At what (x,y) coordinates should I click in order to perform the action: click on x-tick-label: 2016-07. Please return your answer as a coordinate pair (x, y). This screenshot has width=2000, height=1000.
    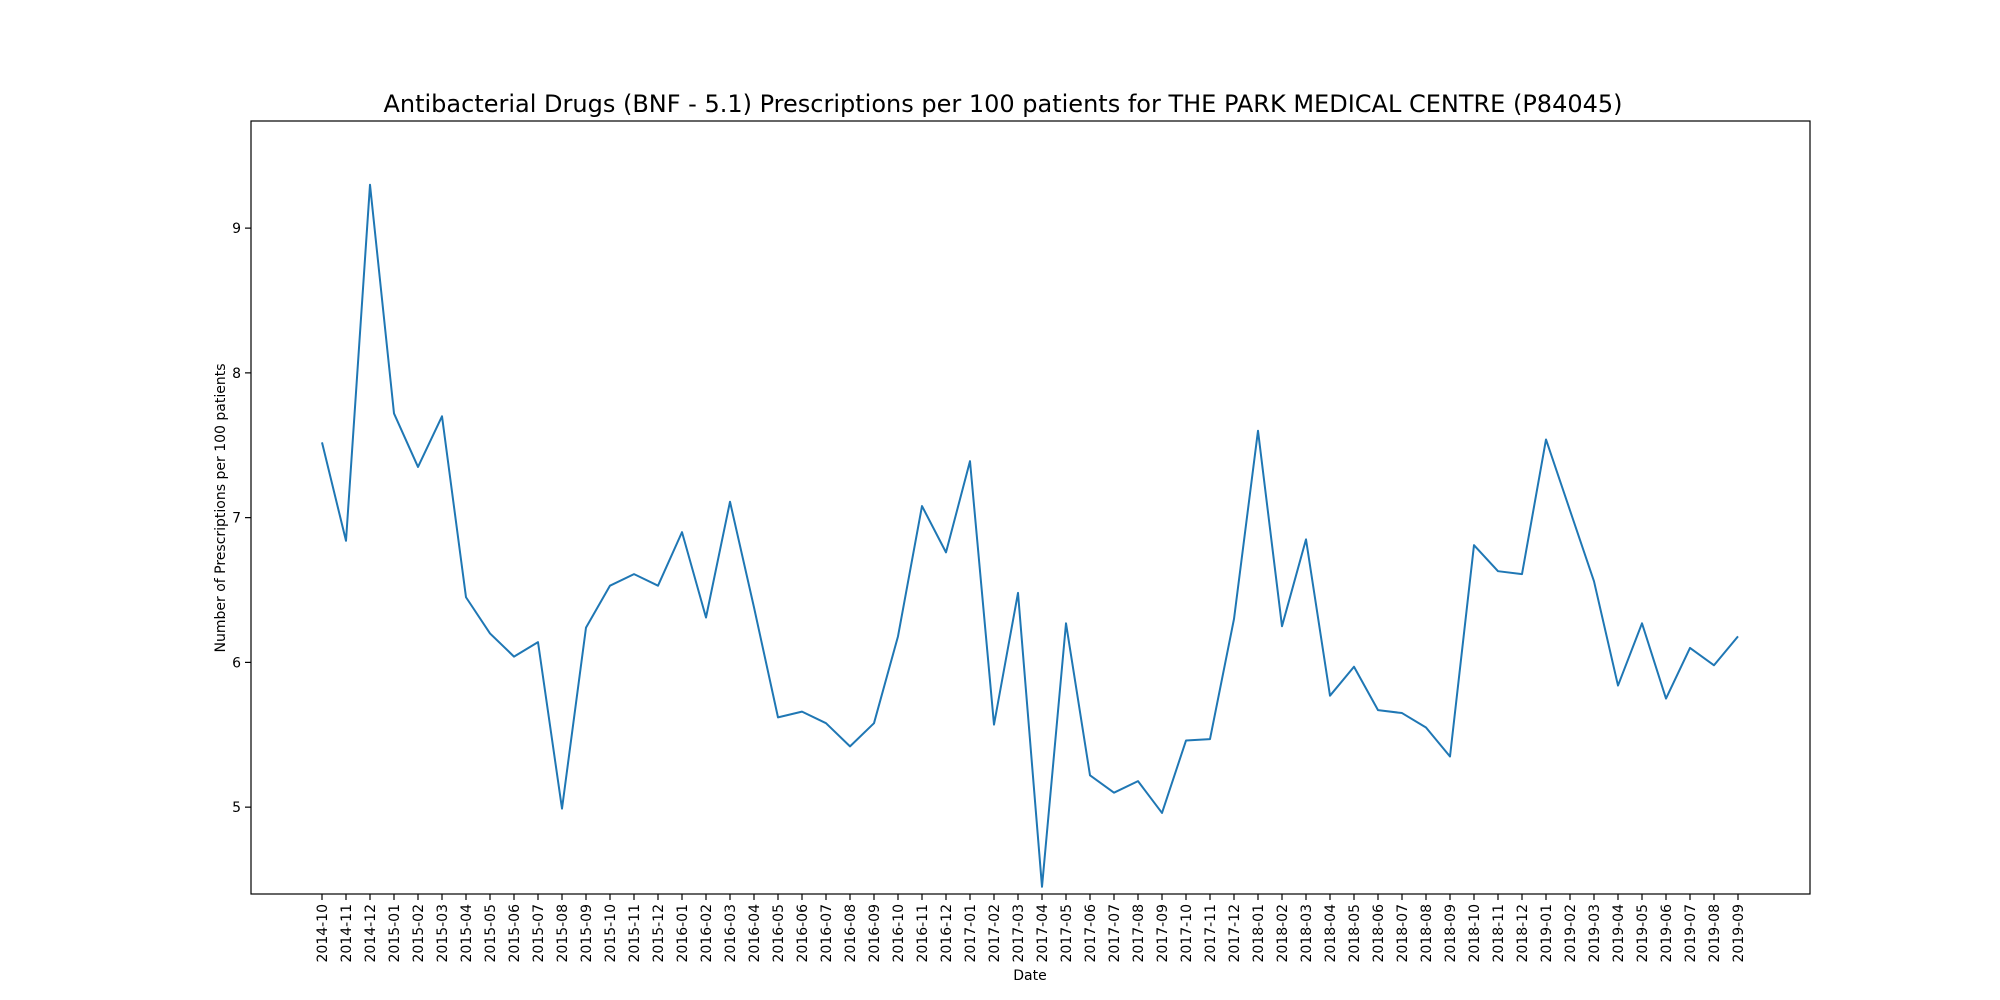
    Looking at the image, I should click on (827, 933).